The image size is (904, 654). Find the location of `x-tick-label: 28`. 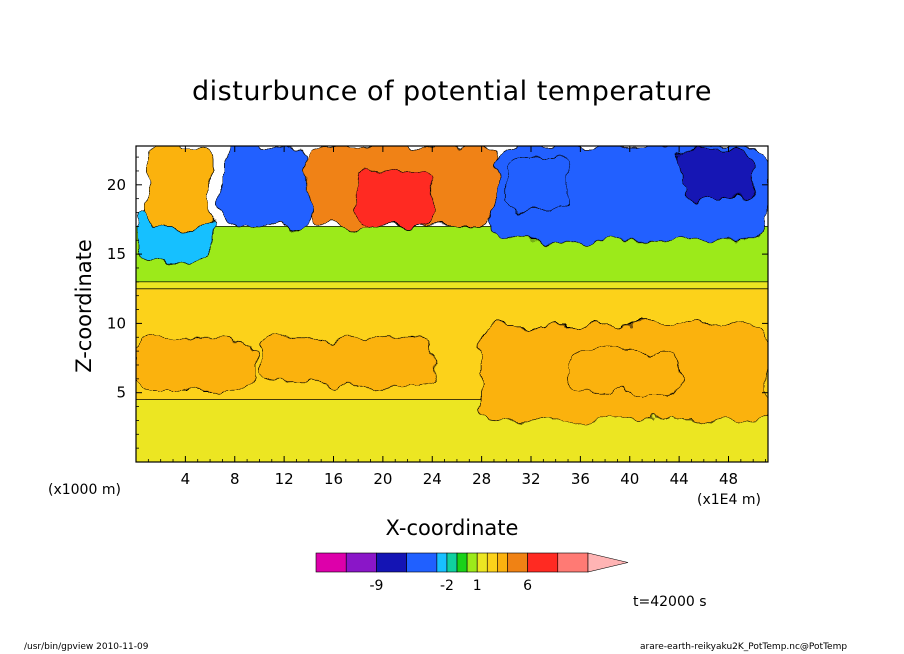

x-tick-label: 28 is located at coordinates (481, 479).